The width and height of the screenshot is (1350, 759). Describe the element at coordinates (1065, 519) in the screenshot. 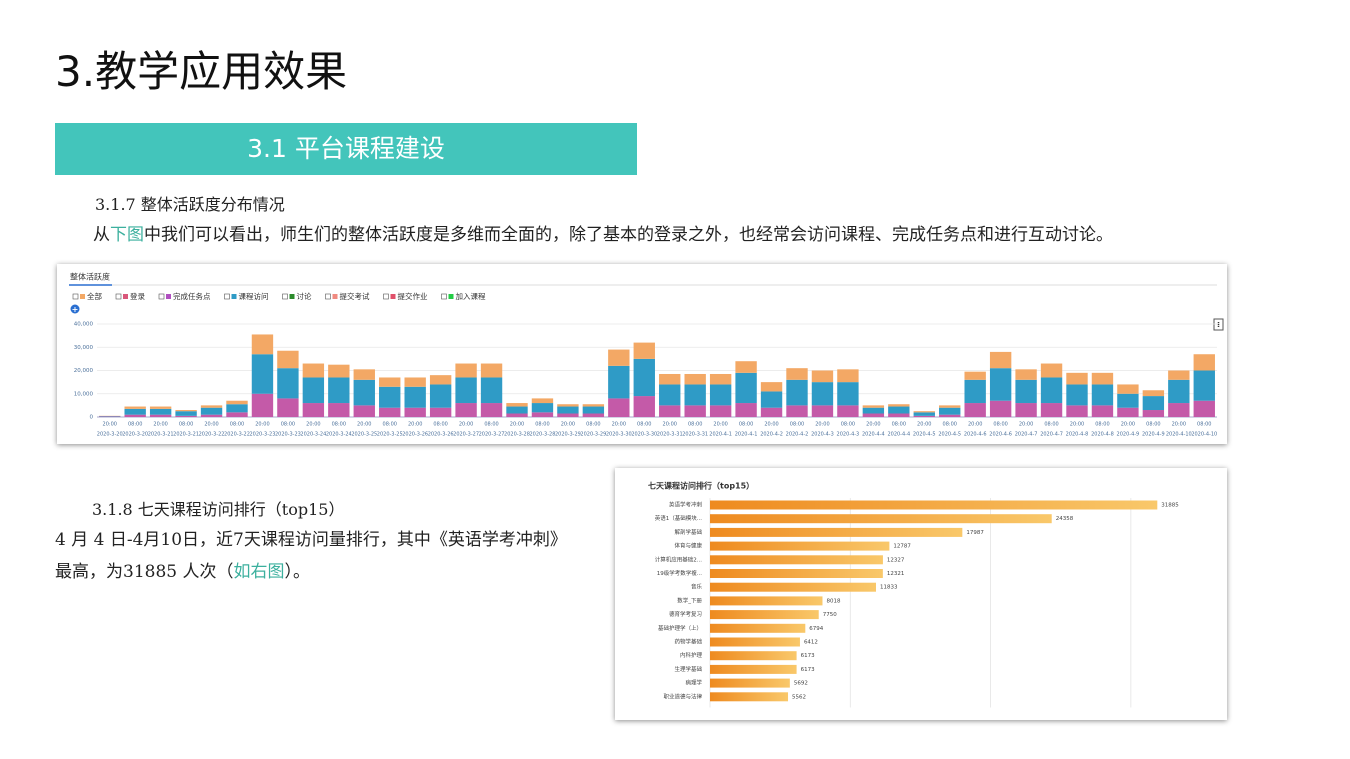

I see `value-label: 24358` at that location.